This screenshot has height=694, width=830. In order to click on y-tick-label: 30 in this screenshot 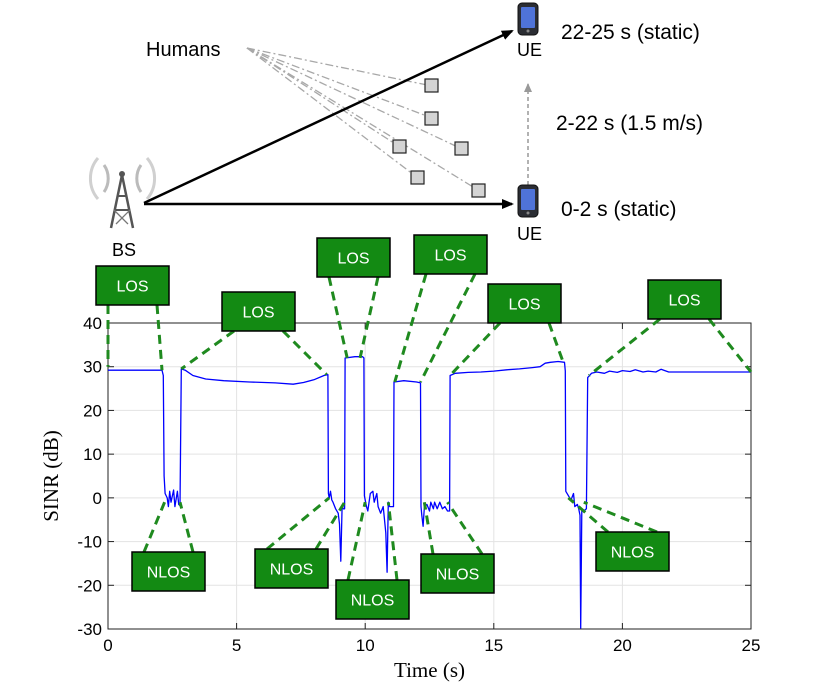, I will do `click(92, 367)`.